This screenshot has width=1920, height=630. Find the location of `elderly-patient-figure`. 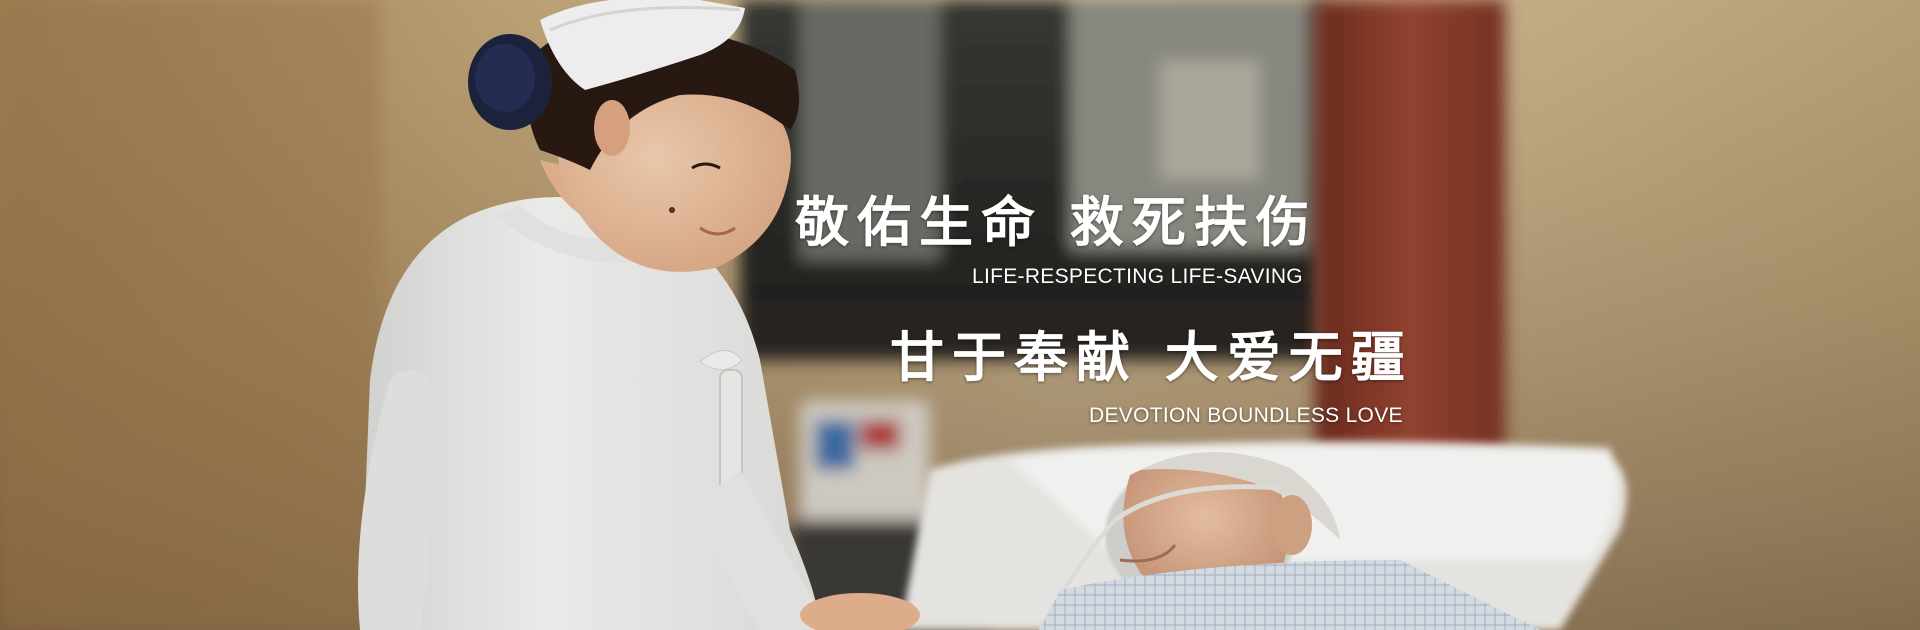

elderly-patient-figure is located at coordinates (1289, 540).